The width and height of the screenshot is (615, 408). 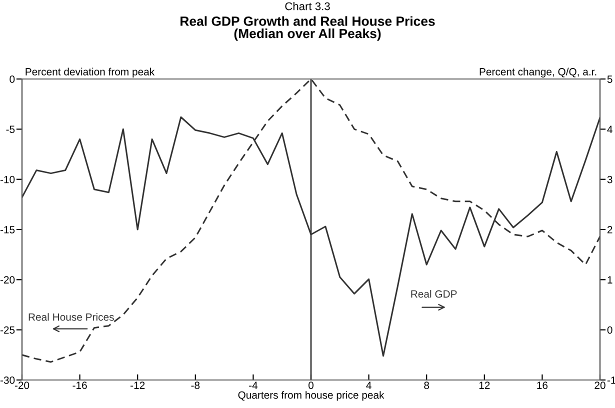 I want to click on y-tick-label: -15, so click(x=7, y=230).